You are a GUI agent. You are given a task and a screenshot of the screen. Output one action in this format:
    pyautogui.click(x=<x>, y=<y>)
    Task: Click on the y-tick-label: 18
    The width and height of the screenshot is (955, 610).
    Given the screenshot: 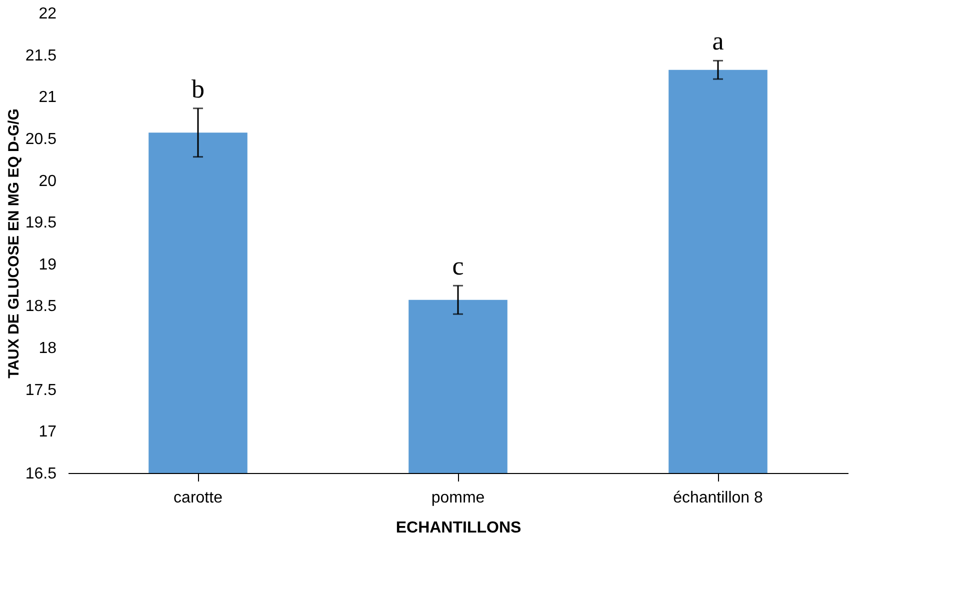 What is the action you would take?
    pyautogui.click(x=47, y=349)
    